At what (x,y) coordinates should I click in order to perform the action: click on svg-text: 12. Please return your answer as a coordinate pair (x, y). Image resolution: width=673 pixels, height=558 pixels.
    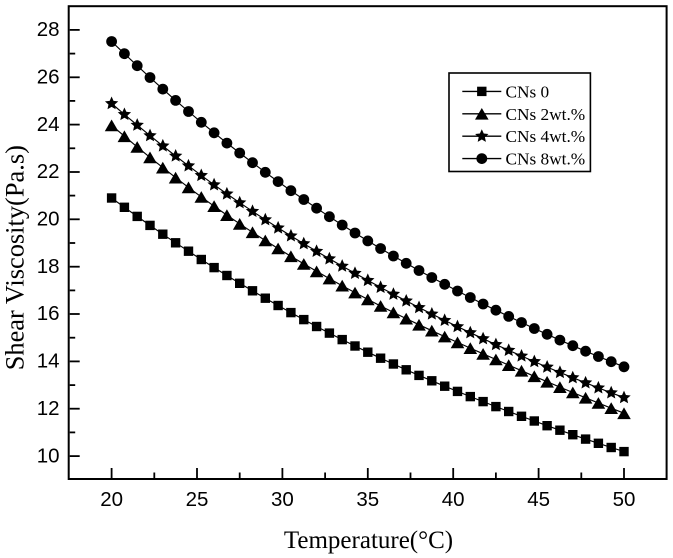
    Looking at the image, I should click on (48, 408).